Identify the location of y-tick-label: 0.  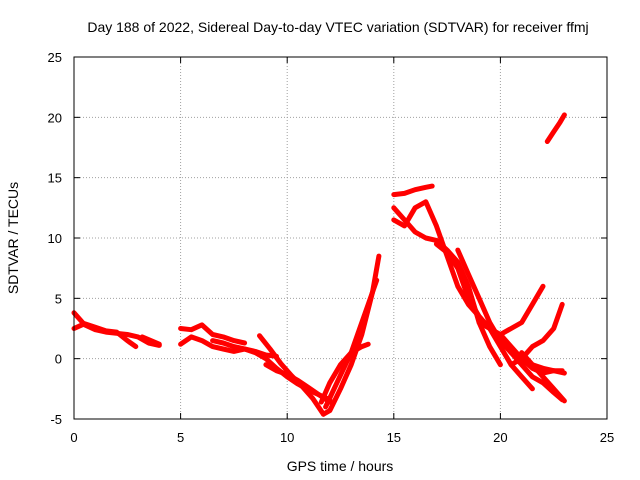
(58, 359).